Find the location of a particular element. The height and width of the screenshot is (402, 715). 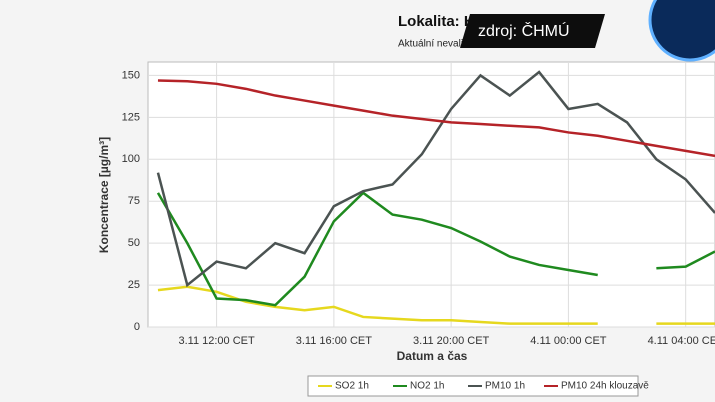

y-tick-label: 0 is located at coordinates (137, 327).